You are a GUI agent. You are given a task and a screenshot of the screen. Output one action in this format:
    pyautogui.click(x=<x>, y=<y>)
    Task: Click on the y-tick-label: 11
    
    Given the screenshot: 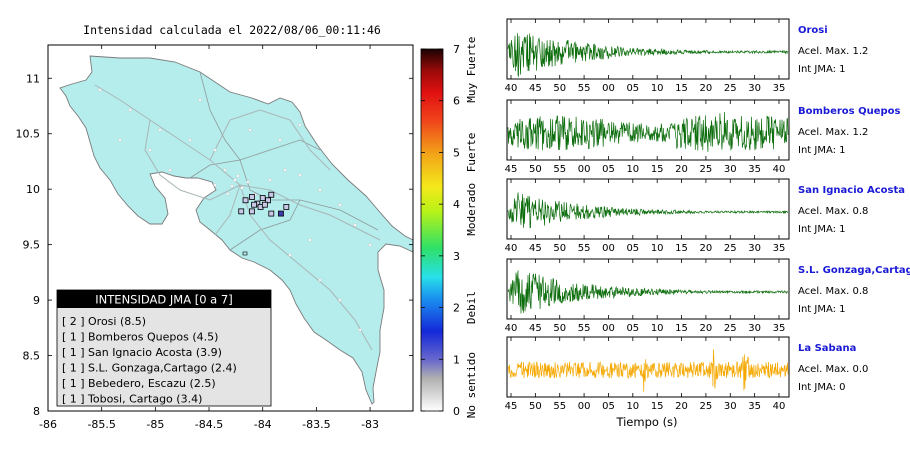 What is the action you would take?
    pyautogui.click(x=33, y=78)
    